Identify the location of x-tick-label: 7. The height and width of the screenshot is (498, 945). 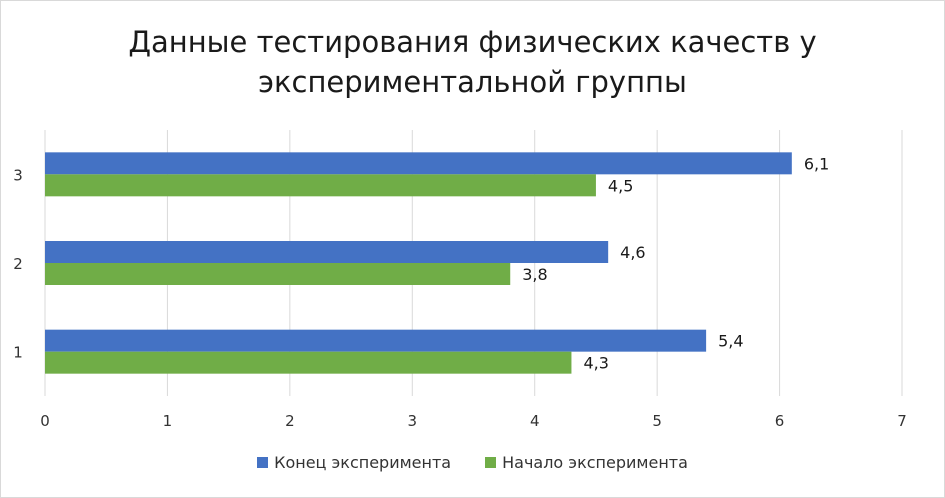
(902, 421).